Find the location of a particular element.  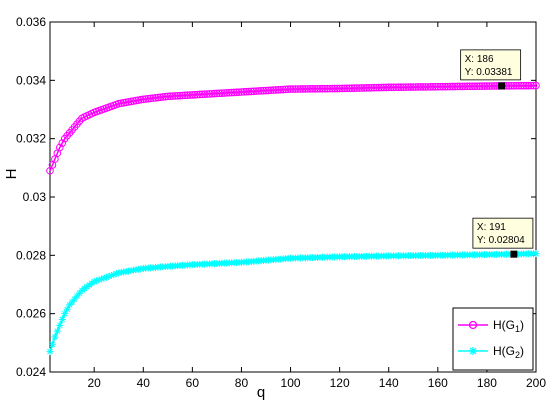

legend-box is located at coordinates (493, 339).